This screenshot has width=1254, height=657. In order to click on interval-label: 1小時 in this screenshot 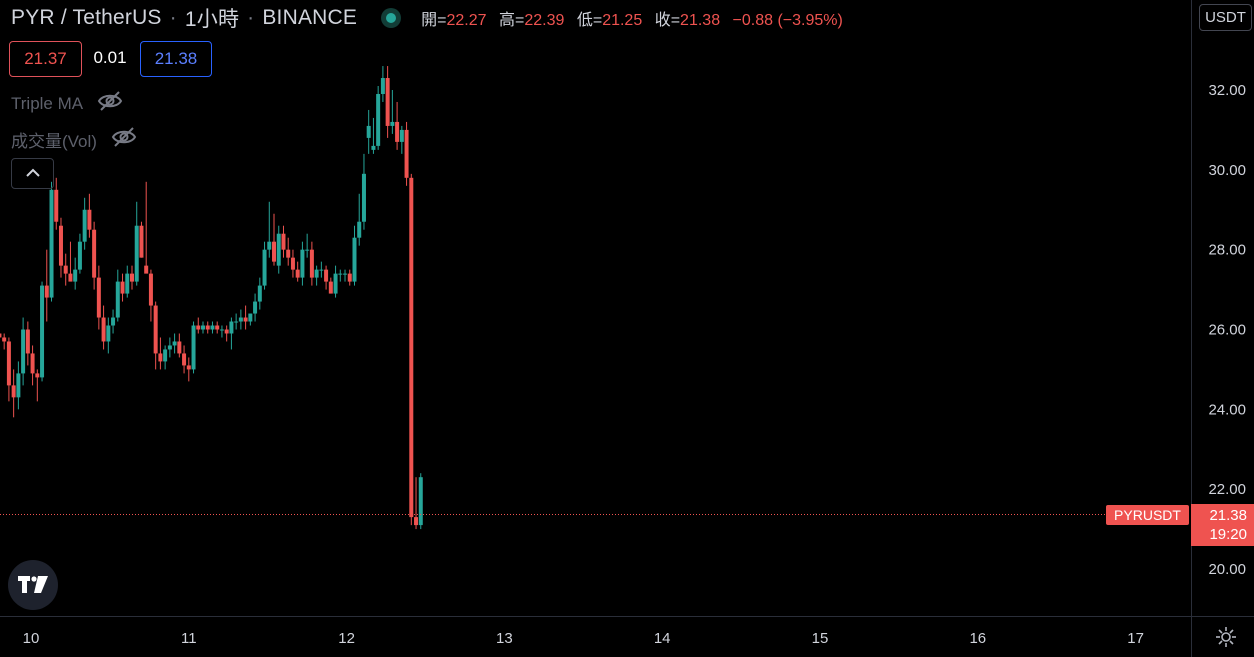, I will do `click(212, 19)`.